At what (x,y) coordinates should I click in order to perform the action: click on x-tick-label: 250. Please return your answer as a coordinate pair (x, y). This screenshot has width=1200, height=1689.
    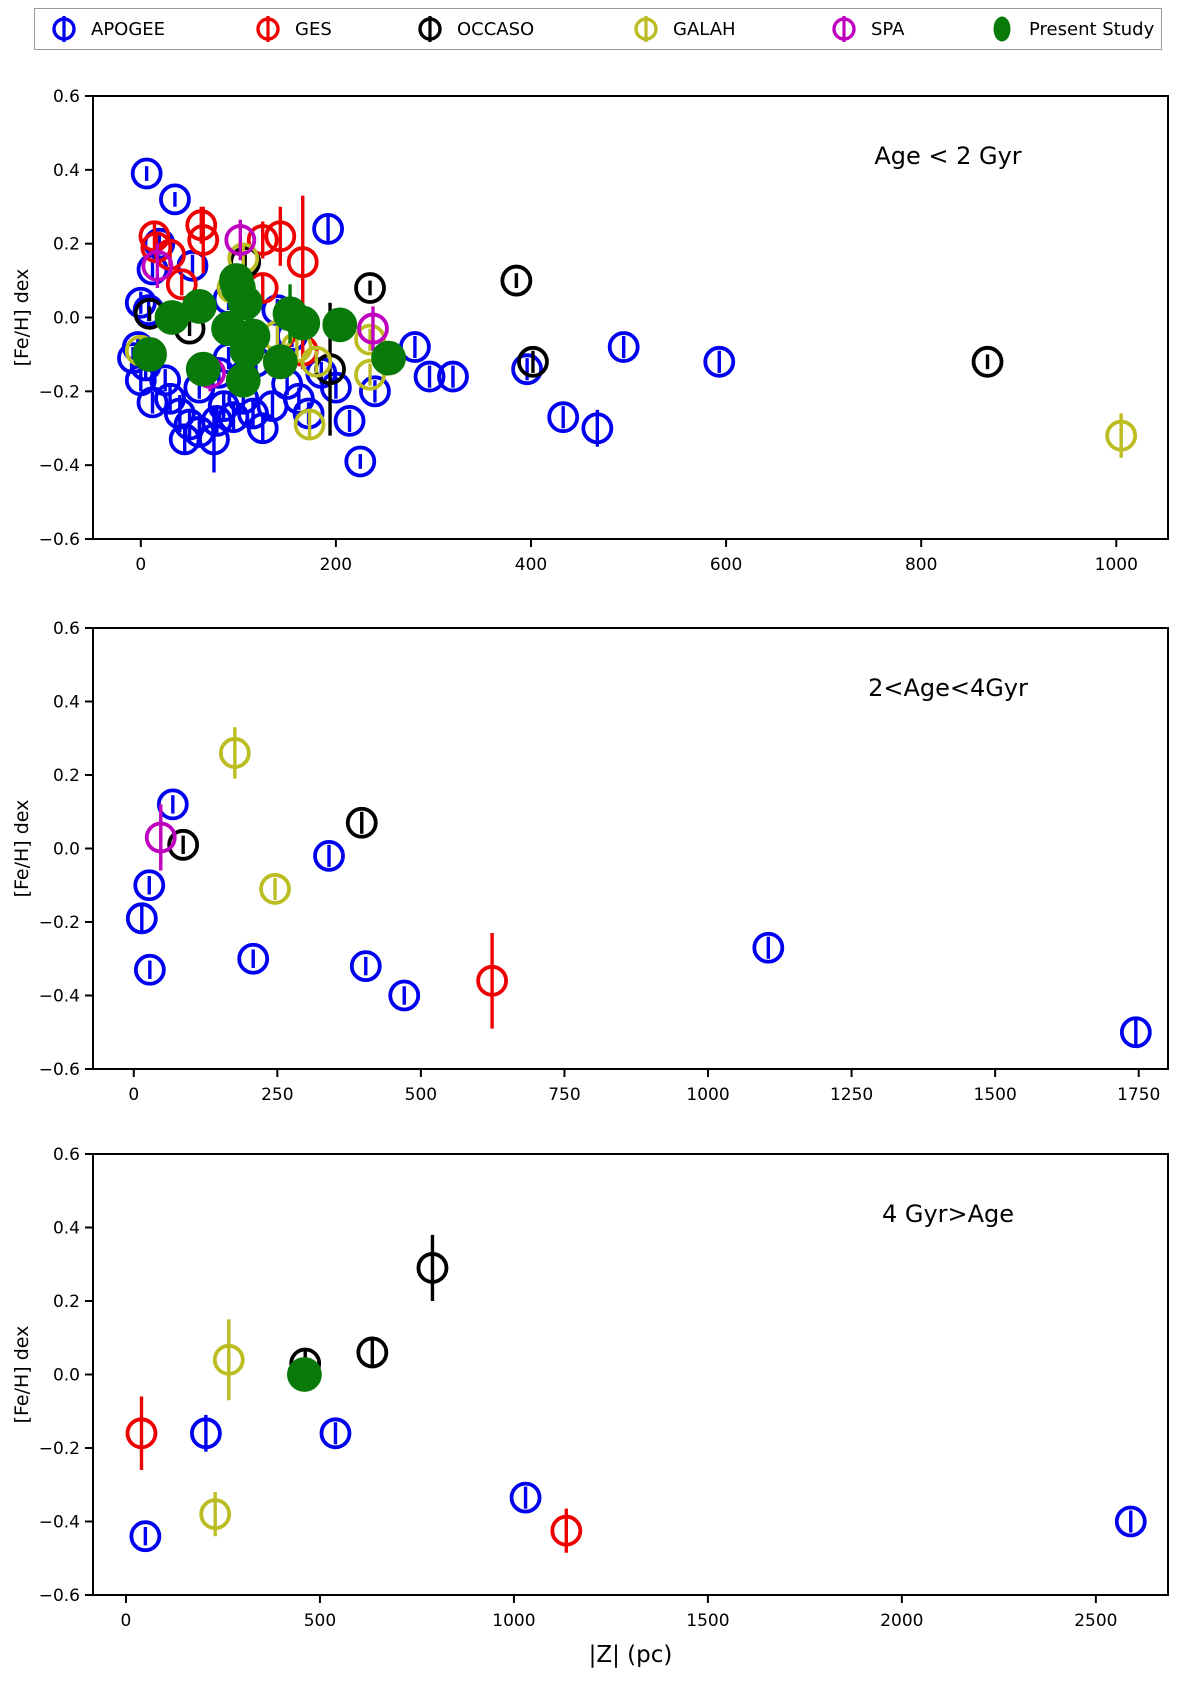
    Looking at the image, I should click on (277, 1095).